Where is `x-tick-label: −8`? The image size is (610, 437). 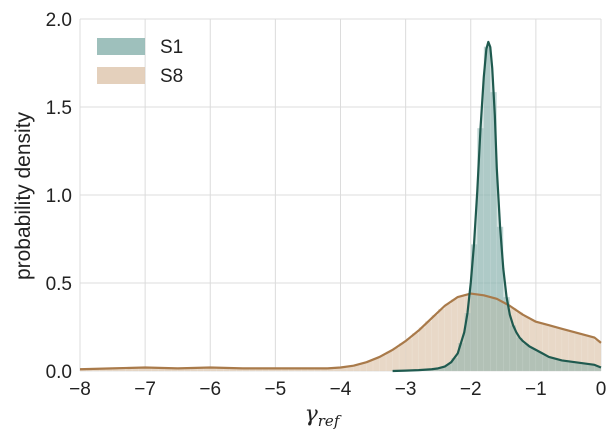 x-tick-label: −8 is located at coordinates (80, 389).